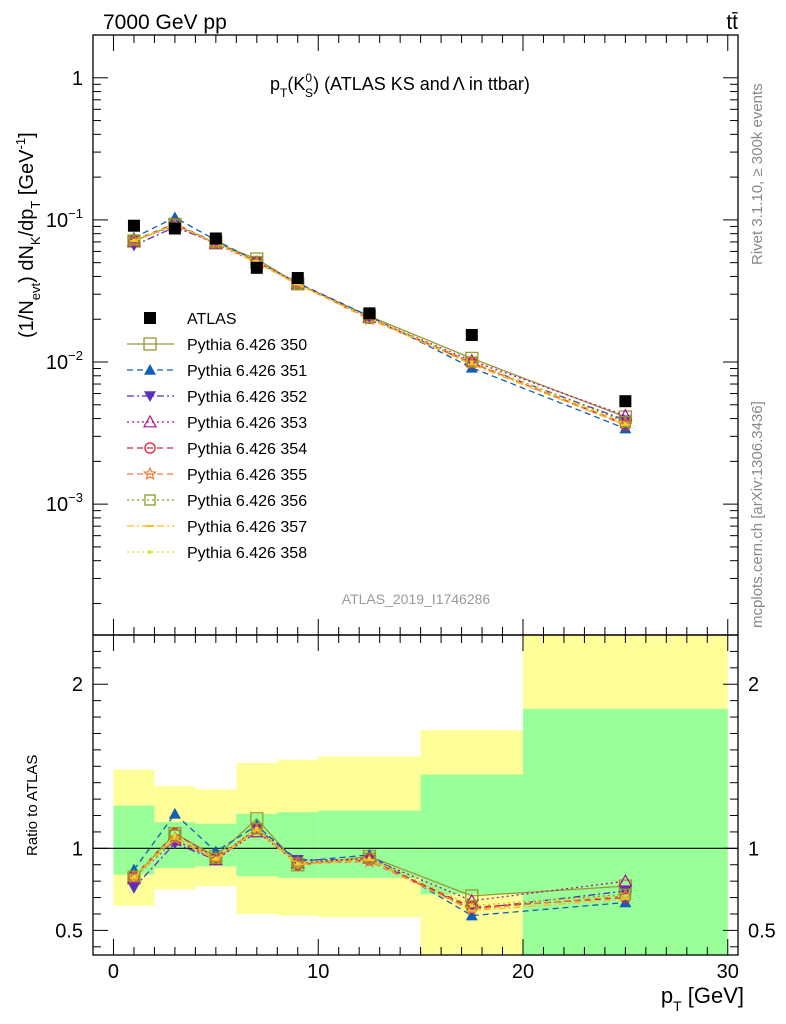 Image resolution: width=786 pixels, height=1024 pixels. I want to click on legend-label-2: Pythia 6.426 351, so click(247, 371).